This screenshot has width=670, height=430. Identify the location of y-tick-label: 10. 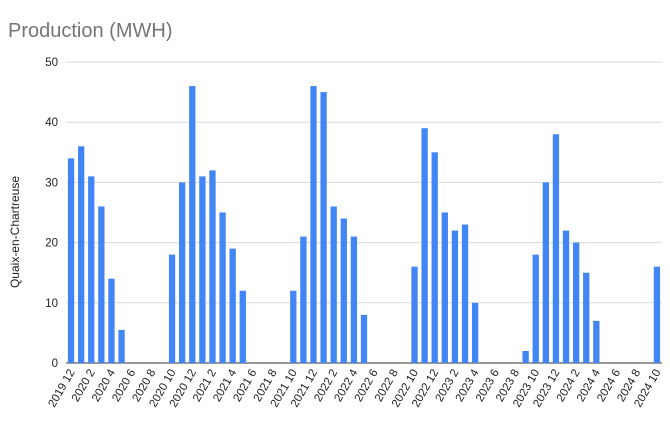
(51, 304).